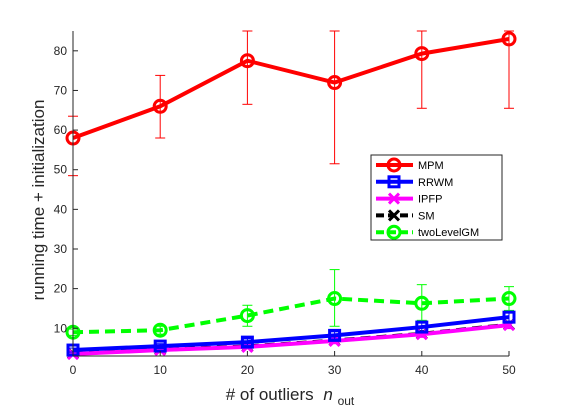 The height and width of the screenshot is (417, 562). I want to click on x-tick-label: 30, so click(335, 370).